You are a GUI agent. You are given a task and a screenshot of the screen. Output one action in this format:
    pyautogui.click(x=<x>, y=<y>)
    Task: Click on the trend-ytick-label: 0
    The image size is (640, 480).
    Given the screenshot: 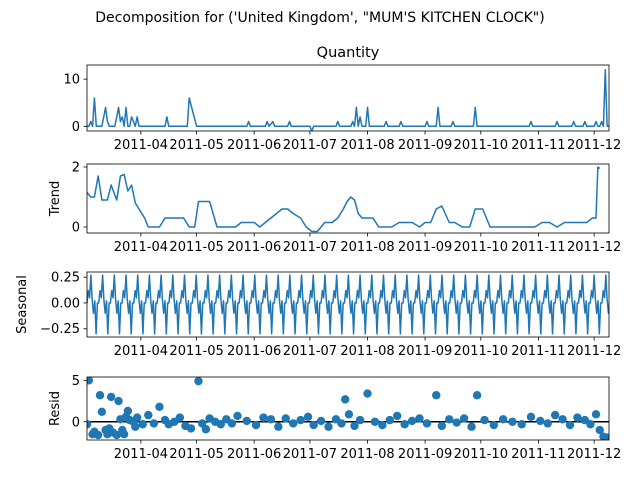 What is the action you would take?
    pyautogui.click(x=76, y=228)
    